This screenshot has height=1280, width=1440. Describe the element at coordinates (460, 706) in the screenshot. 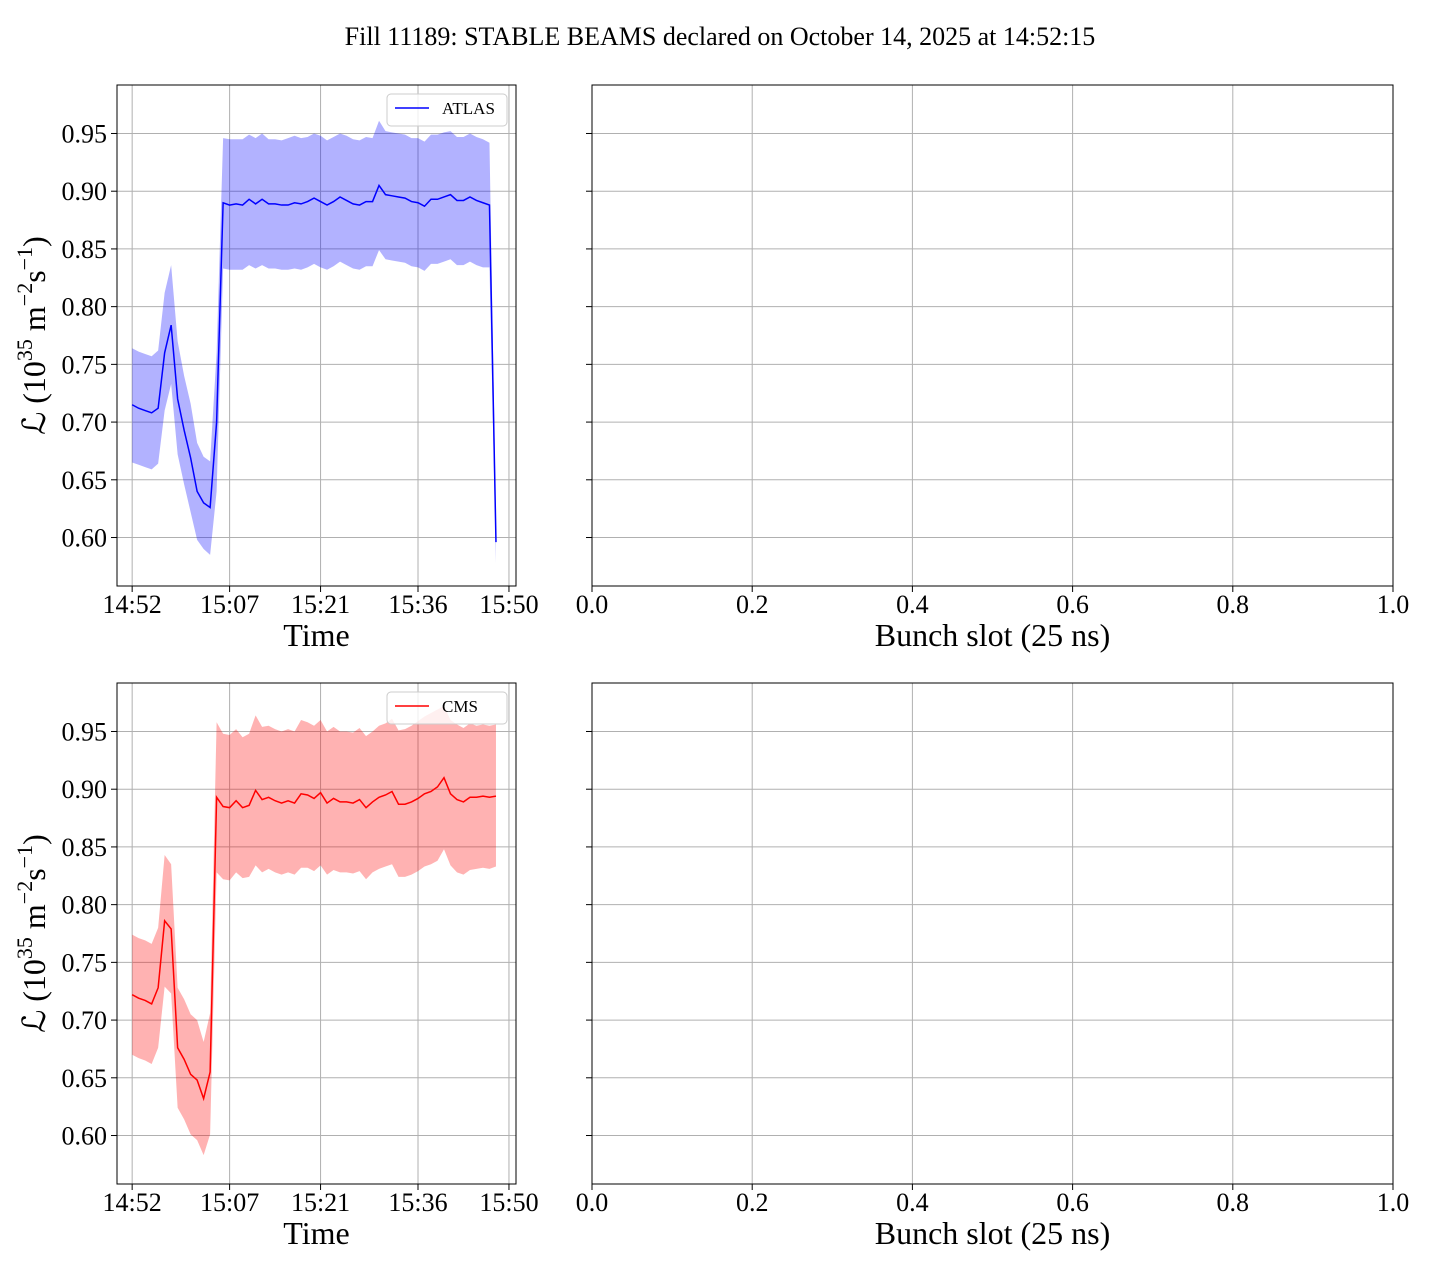

I see `legend-label: CMS` at that location.